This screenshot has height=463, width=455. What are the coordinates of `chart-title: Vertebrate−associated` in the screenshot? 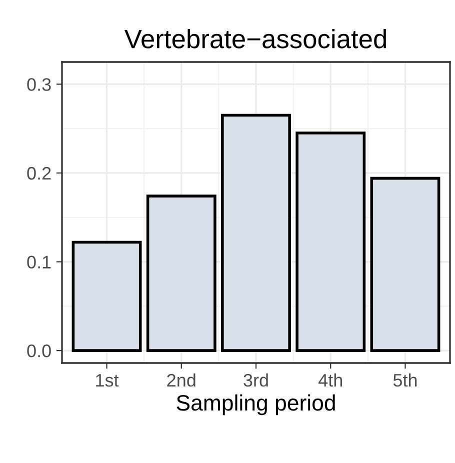 It's located at (255, 38).